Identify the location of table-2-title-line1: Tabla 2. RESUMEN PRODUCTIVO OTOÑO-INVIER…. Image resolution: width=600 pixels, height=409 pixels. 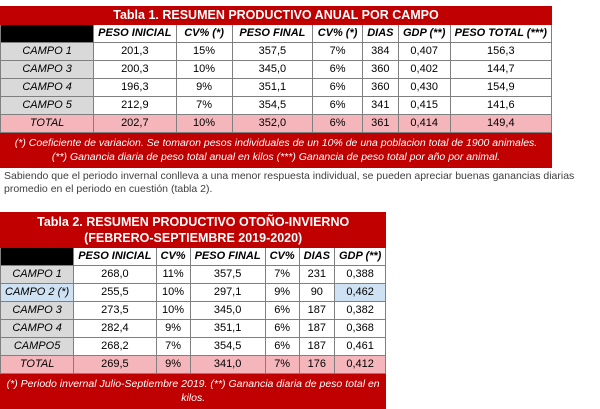
(193, 222).